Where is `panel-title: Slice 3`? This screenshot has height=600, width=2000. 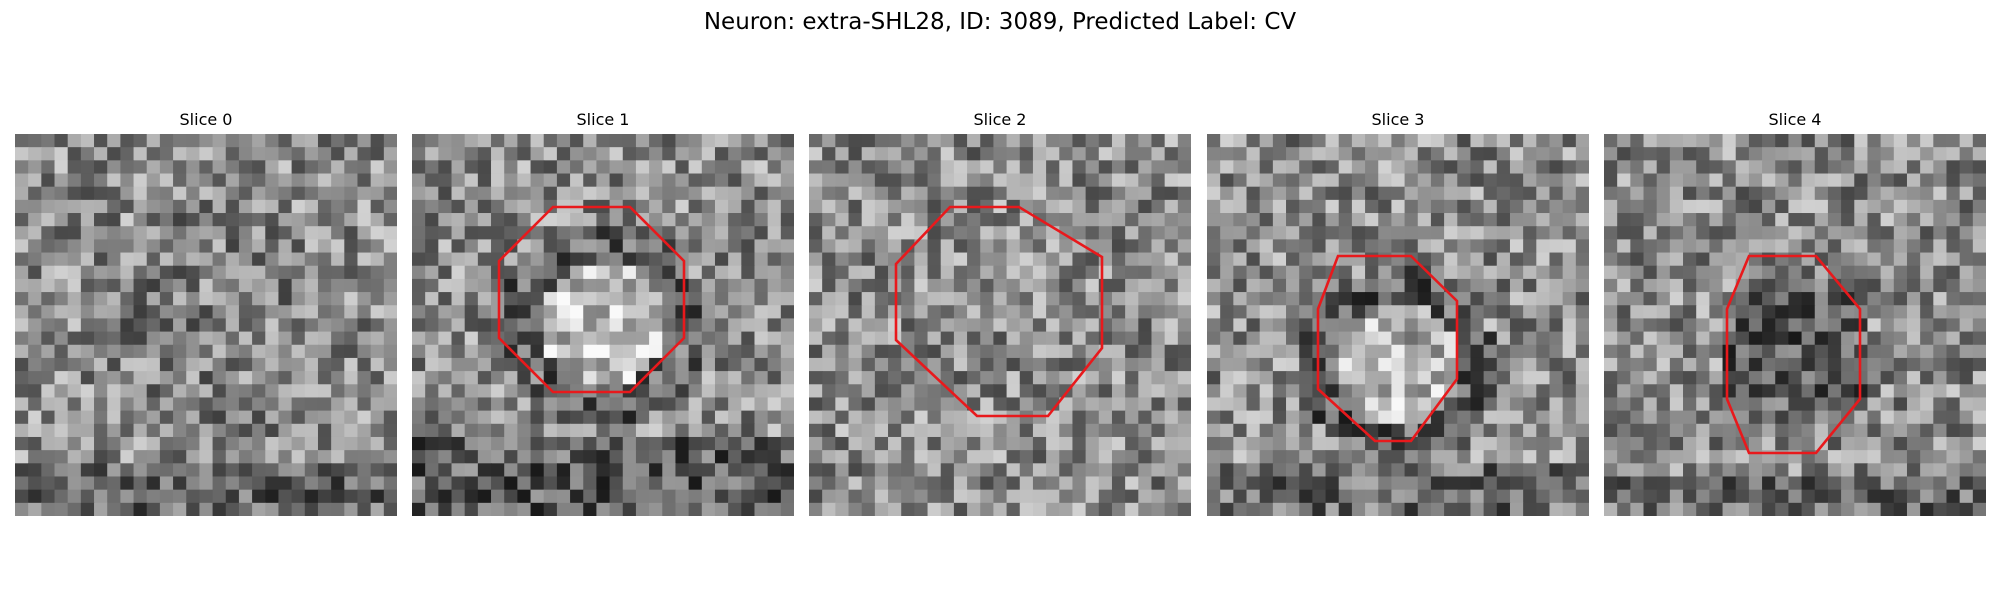
panel-title: Slice 3 is located at coordinates (1398, 119).